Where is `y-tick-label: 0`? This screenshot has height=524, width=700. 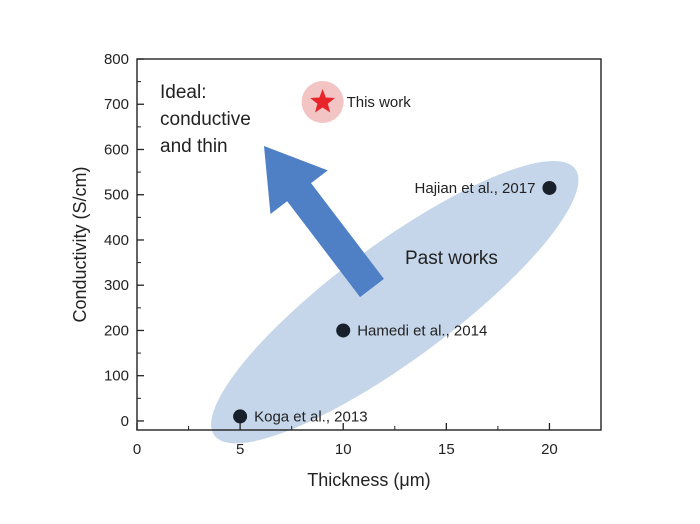
y-tick-label: 0 is located at coordinates (125, 421).